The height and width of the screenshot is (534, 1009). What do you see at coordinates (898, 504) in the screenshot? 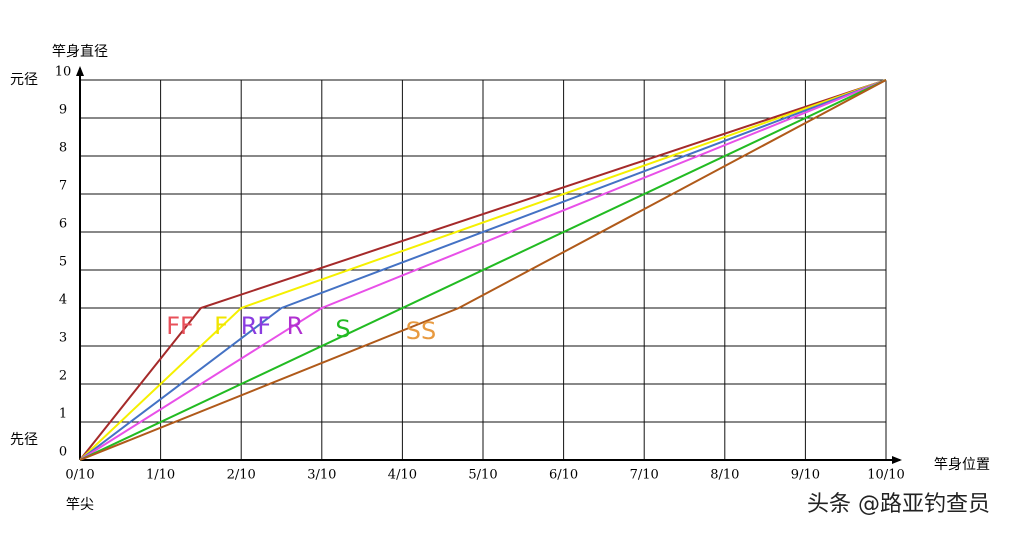
I see `watermark: 头条 @路亚钓查员` at bounding box center [898, 504].